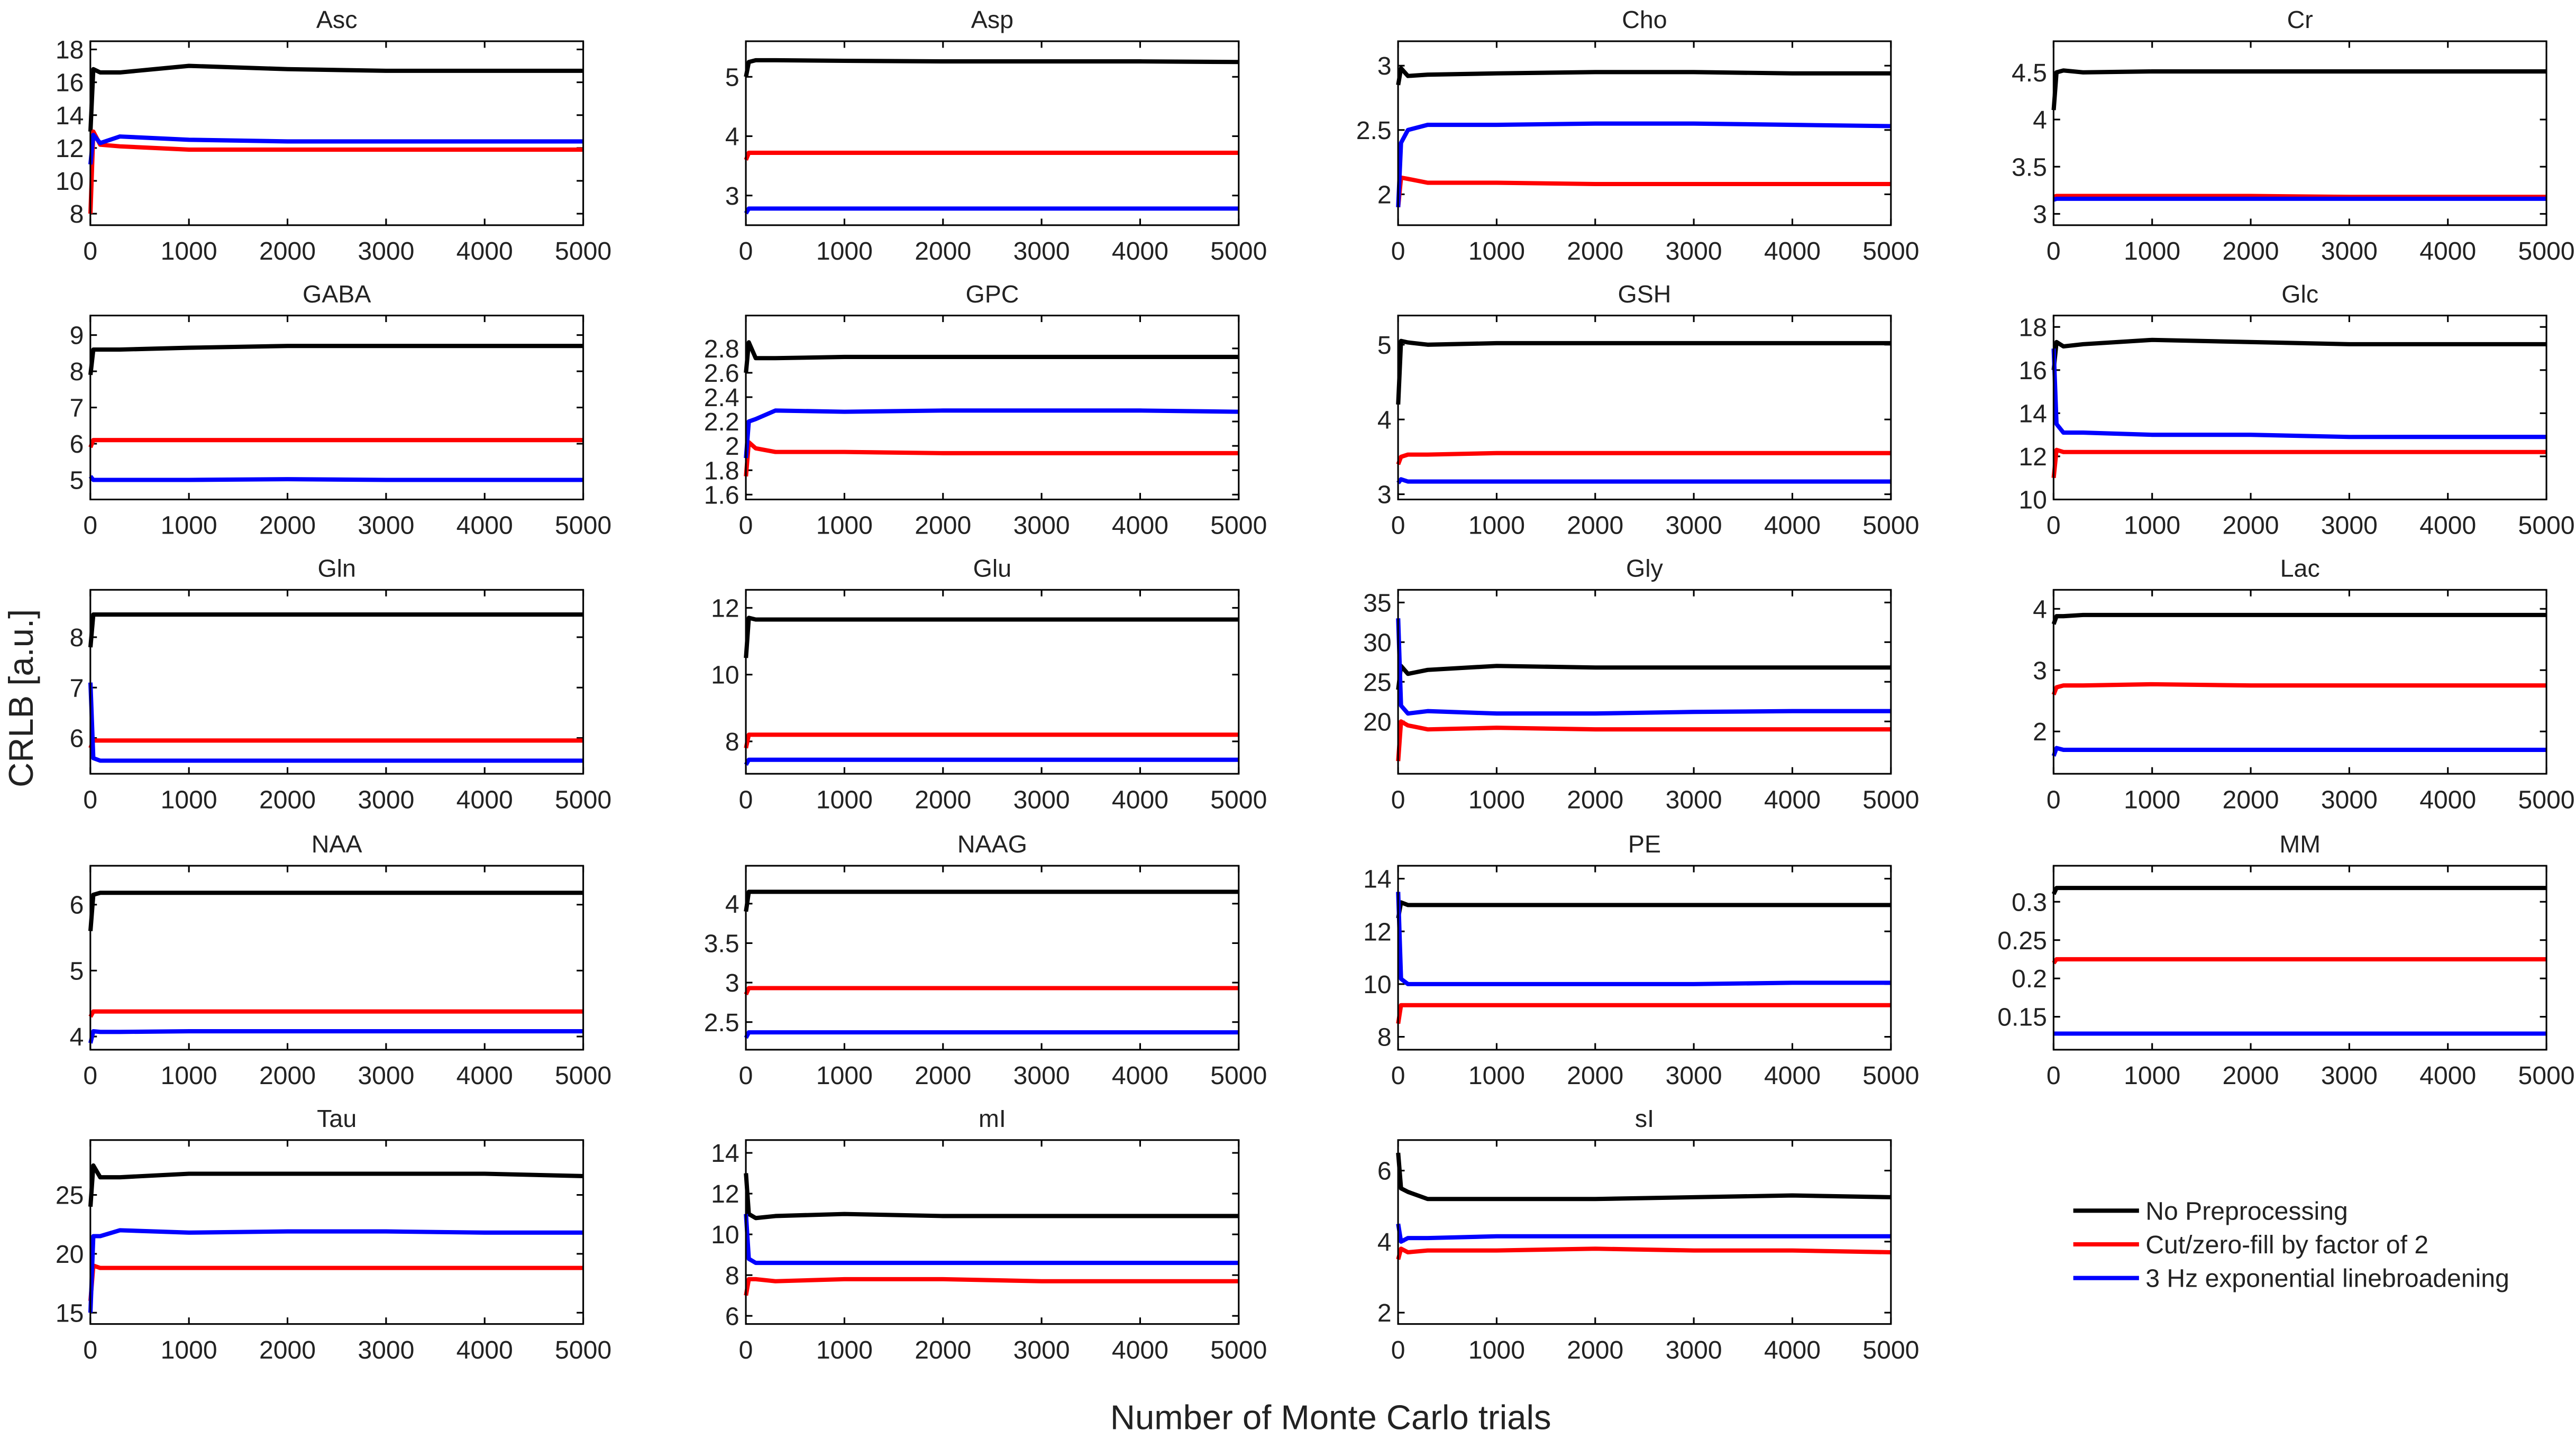  Describe the element at coordinates (721, 471) in the screenshot. I see `y-tick-label: 1.8` at that location.